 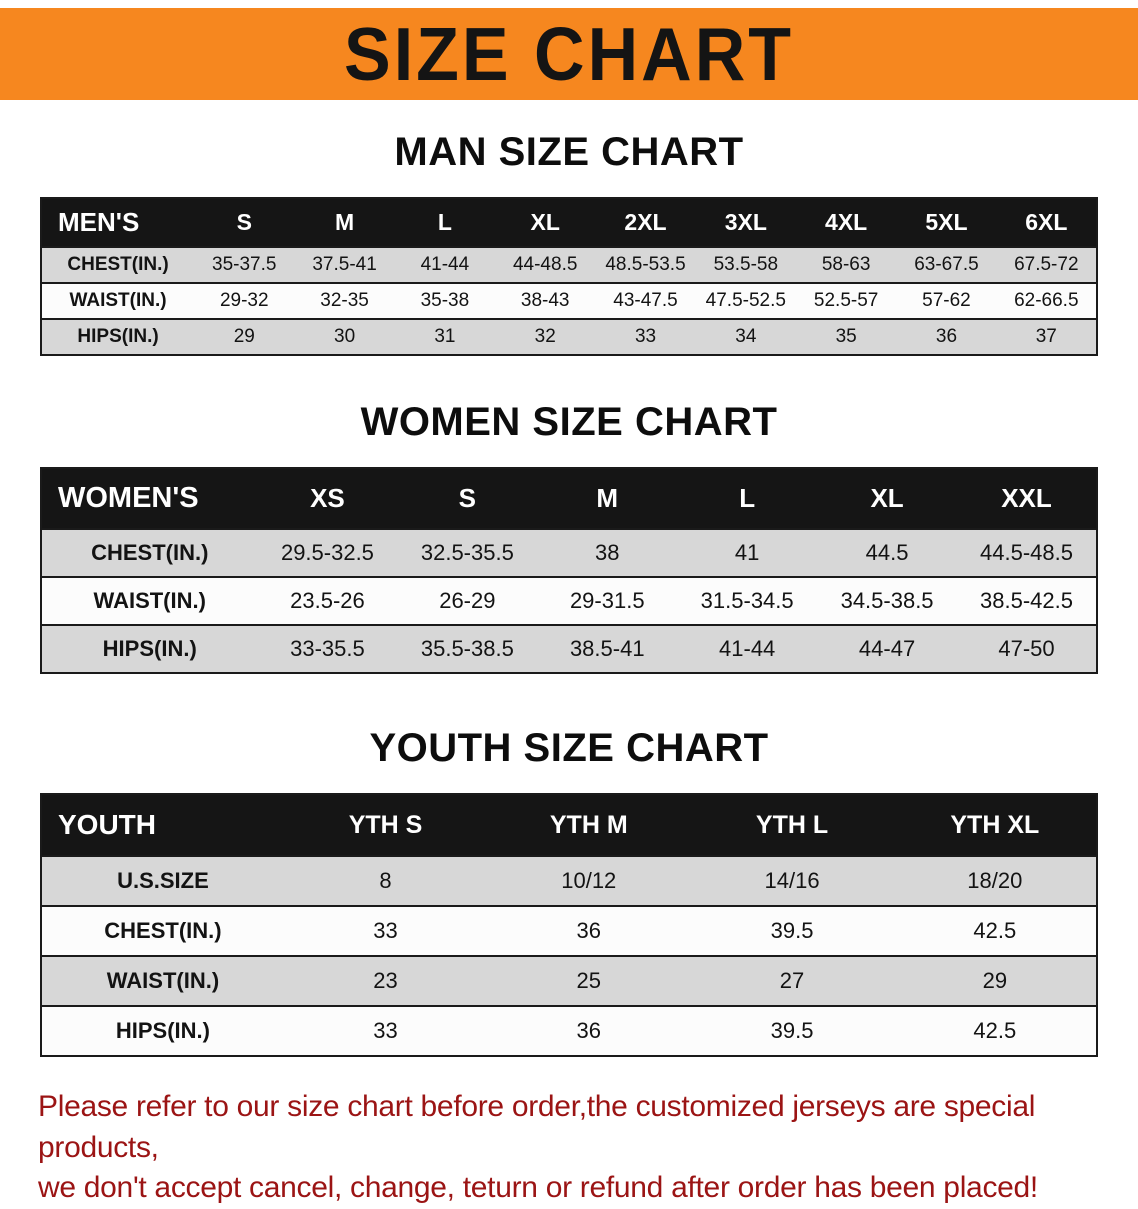 I want to click on measure-value-cell: 44.5, so click(x=887, y=552).